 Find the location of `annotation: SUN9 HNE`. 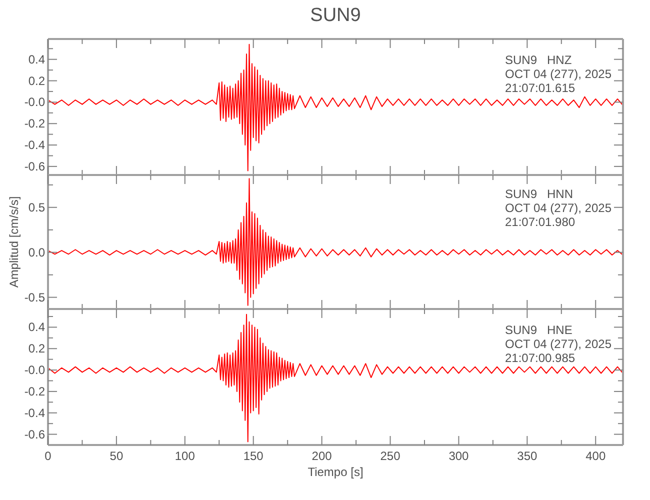

annotation: SUN9 HNE is located at coordinates (539, 330).